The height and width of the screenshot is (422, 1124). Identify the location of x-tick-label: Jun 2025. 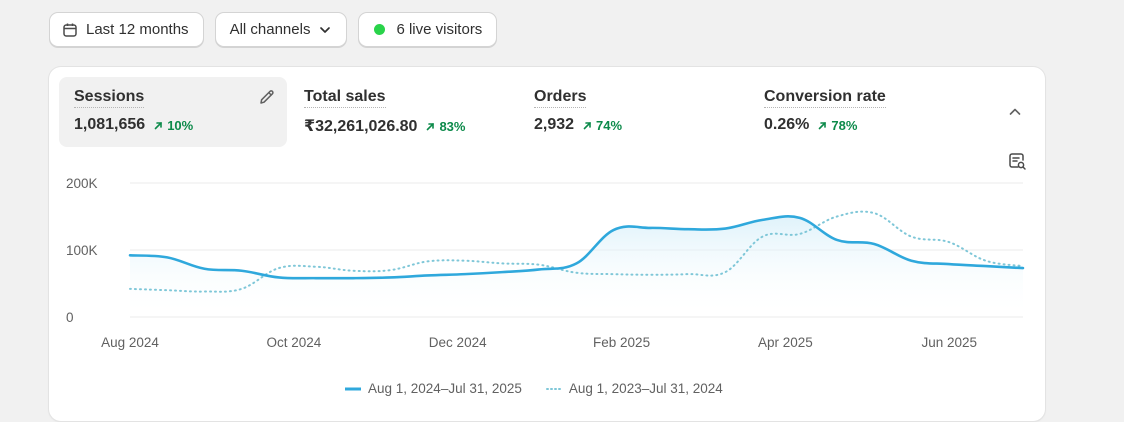
(949, 342).